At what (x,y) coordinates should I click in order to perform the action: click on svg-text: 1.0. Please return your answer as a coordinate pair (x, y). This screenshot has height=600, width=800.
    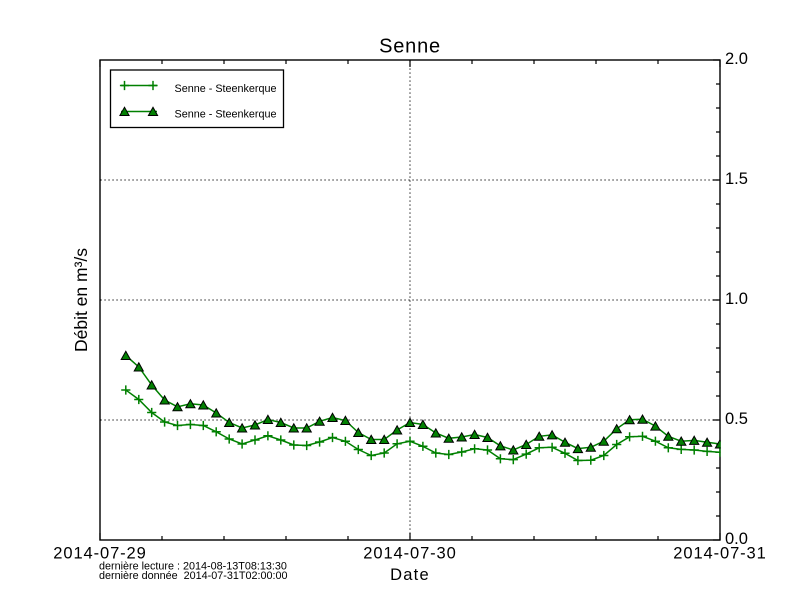
    Looking at the image, I should click on (736, 299).